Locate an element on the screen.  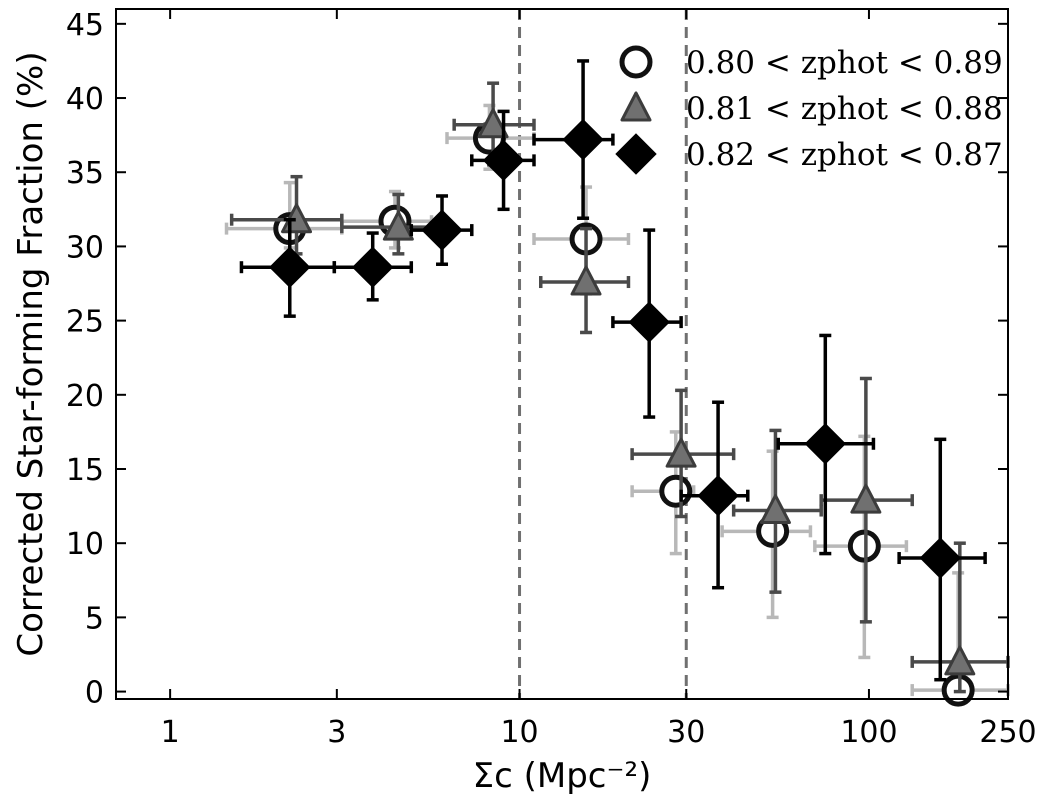
legend-label: 0.80 < zphot < 0.89 is located at coordinates (844, 63).